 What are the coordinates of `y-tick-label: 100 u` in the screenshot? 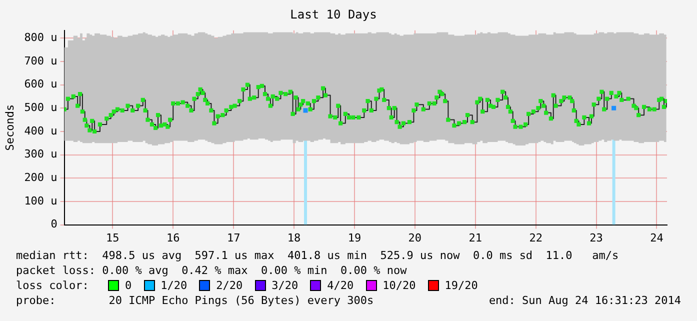 It's located at (41, 201).